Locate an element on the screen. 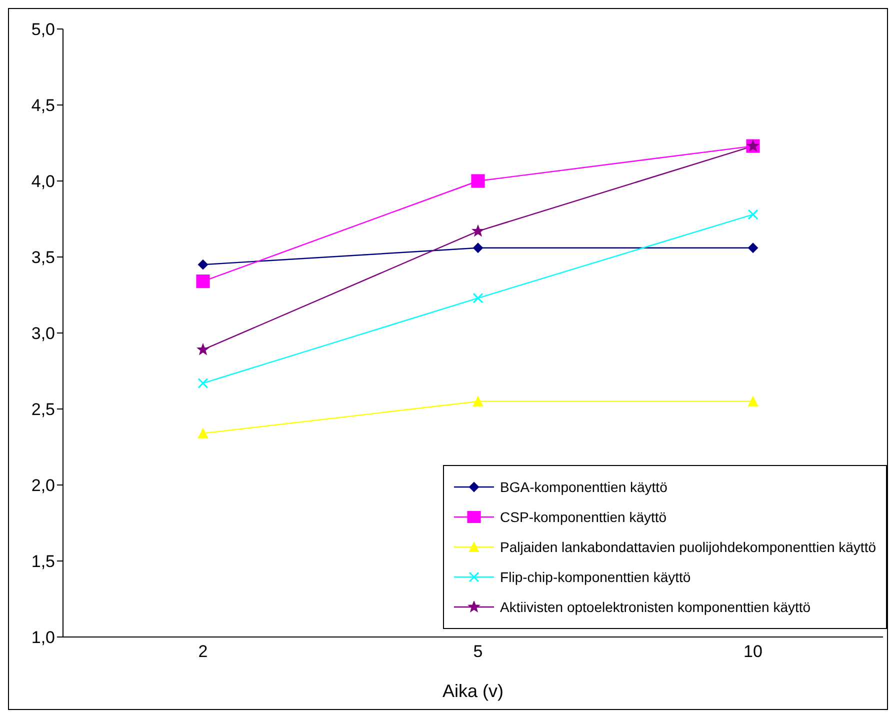 The height and width of the screenshot is (718, 894). legend-label: CSP-komponenttien käyttö is located at coordinates (583, 517).